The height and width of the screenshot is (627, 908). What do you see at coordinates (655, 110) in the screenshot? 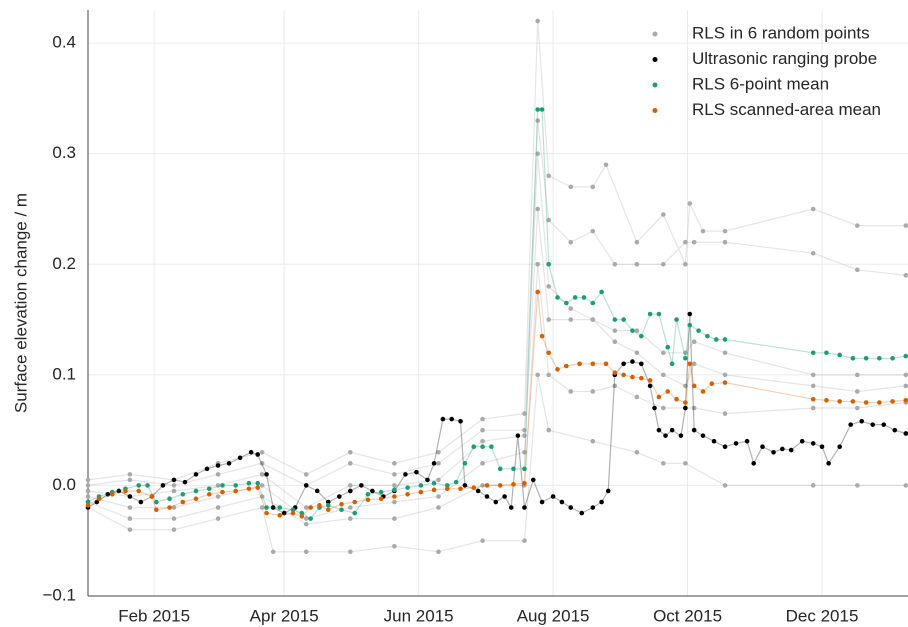
I see `legend-marker` at bounding box center [655, 110].